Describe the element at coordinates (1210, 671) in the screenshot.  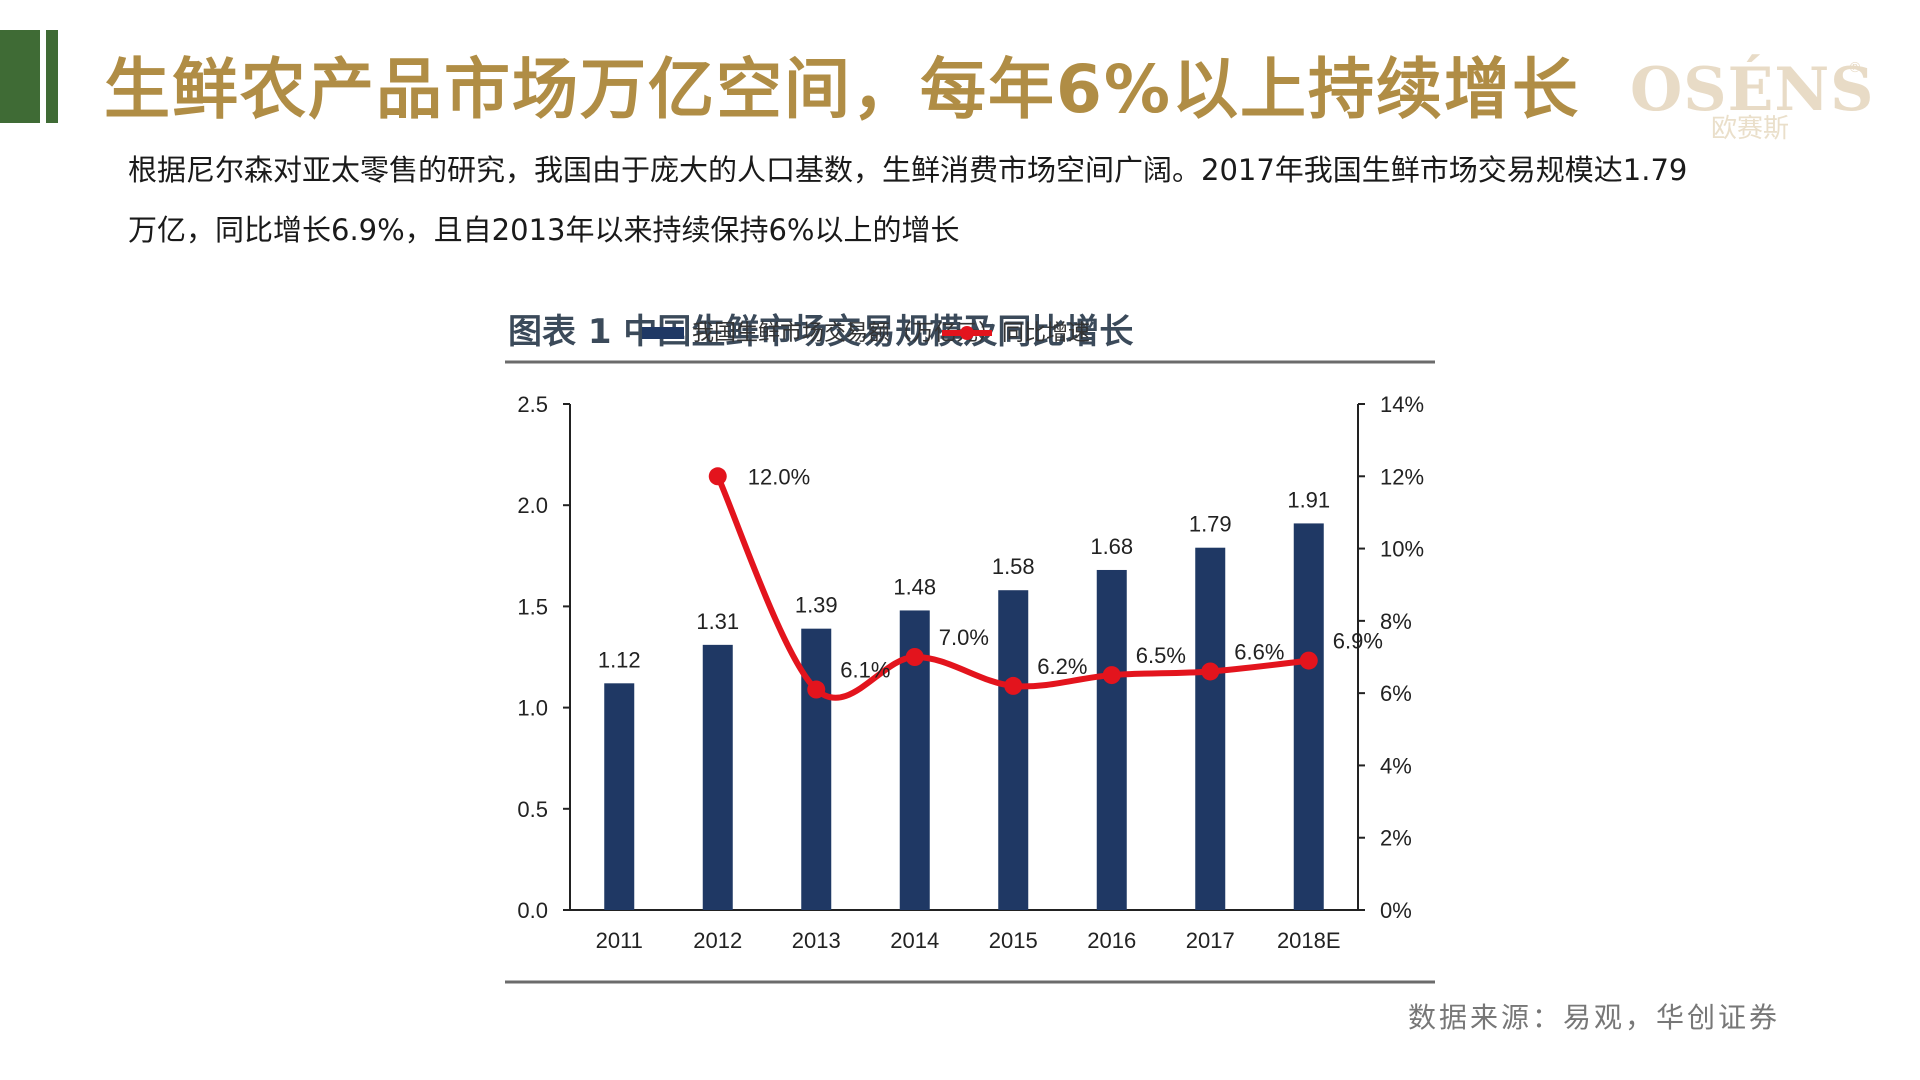
I see `growth-point-2017` at that location.